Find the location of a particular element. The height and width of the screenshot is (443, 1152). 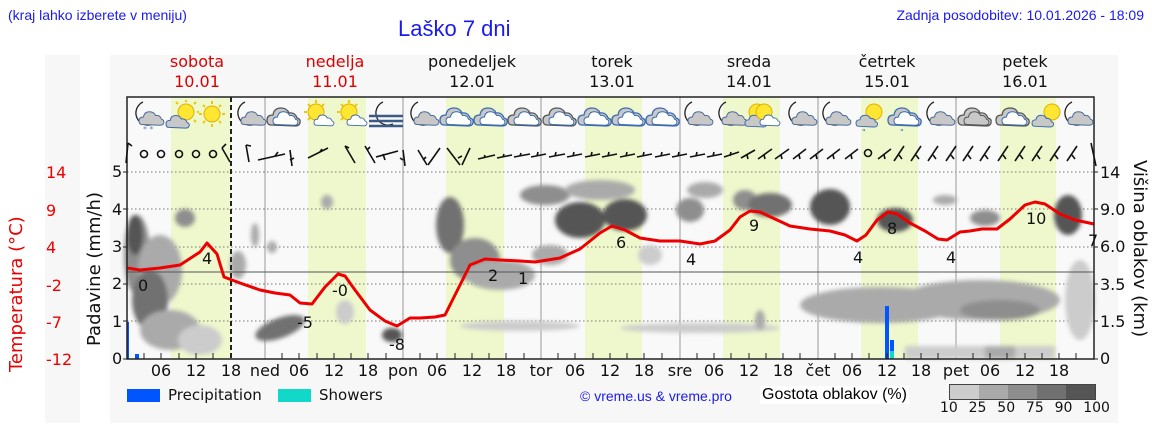

day-header-cetrtek: četrtek 15.01 is located at coordinates (887, 71).